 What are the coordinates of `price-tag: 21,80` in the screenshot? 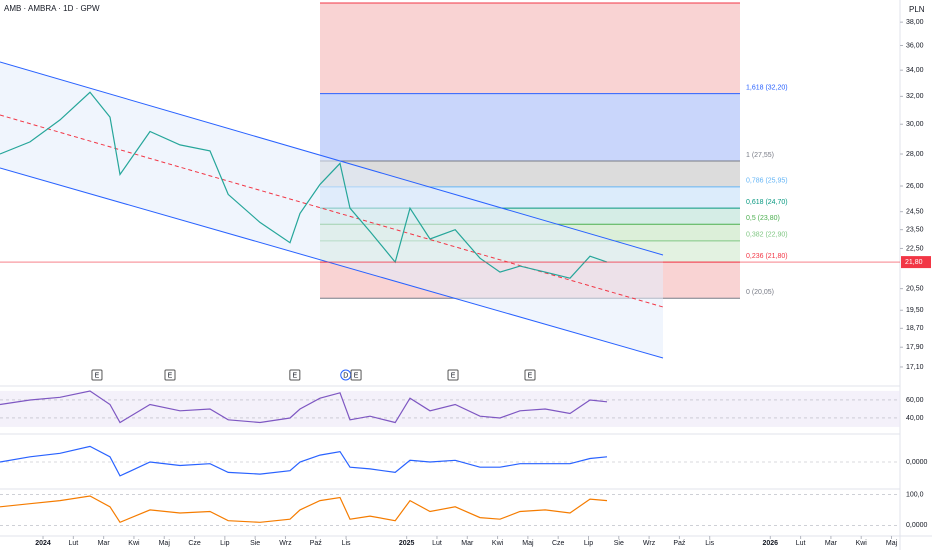 It's located at (914, 262).